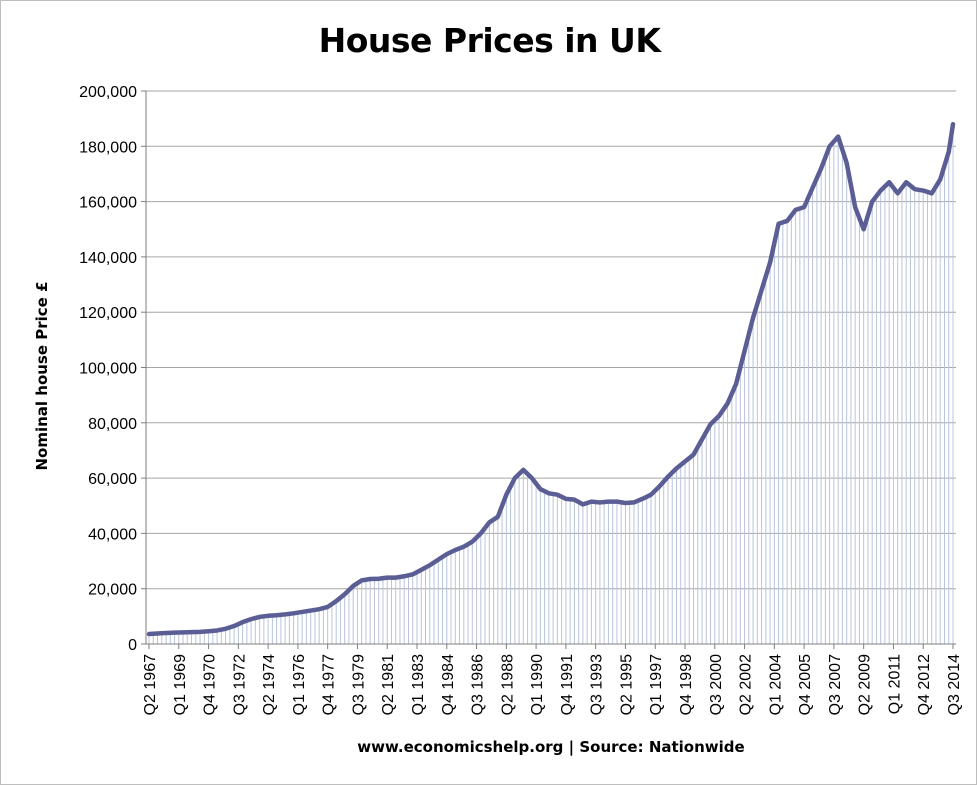 This screenshot has height=786, width=977. I want to click on x-tick-label: Q2 1974, so click(269, 684).